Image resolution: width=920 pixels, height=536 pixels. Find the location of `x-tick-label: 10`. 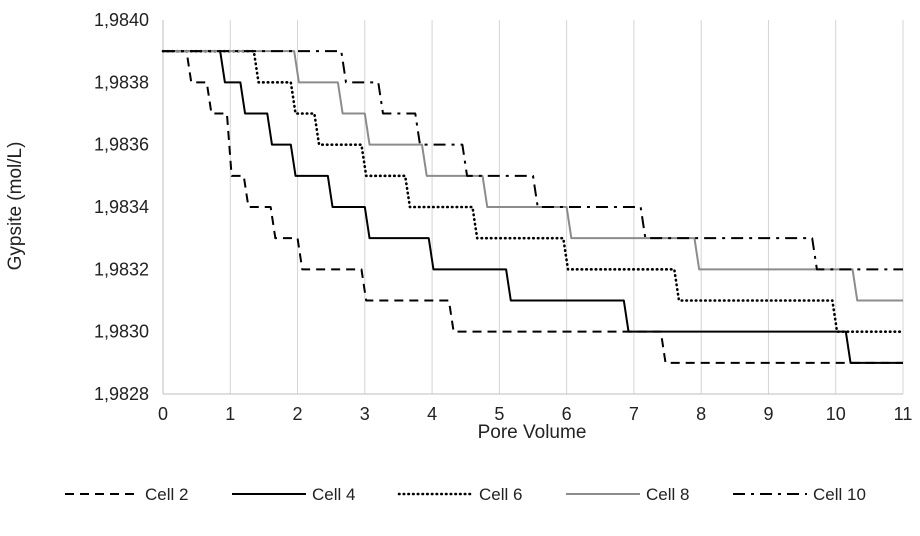

x-tick-label: 10 is located at coordinates (836, 414).